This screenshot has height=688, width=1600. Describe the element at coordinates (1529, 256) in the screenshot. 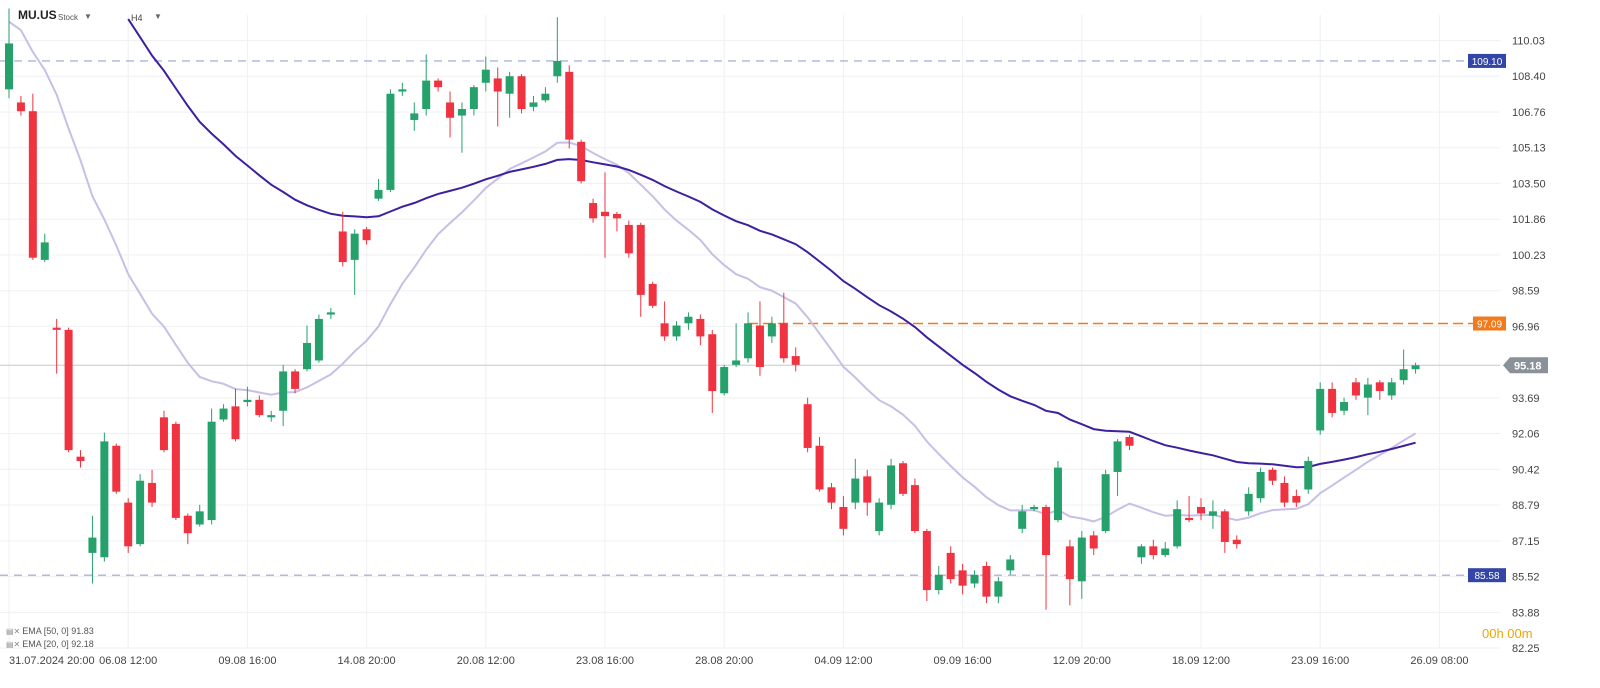

I see `y-tick-label: 100.23` at that location.